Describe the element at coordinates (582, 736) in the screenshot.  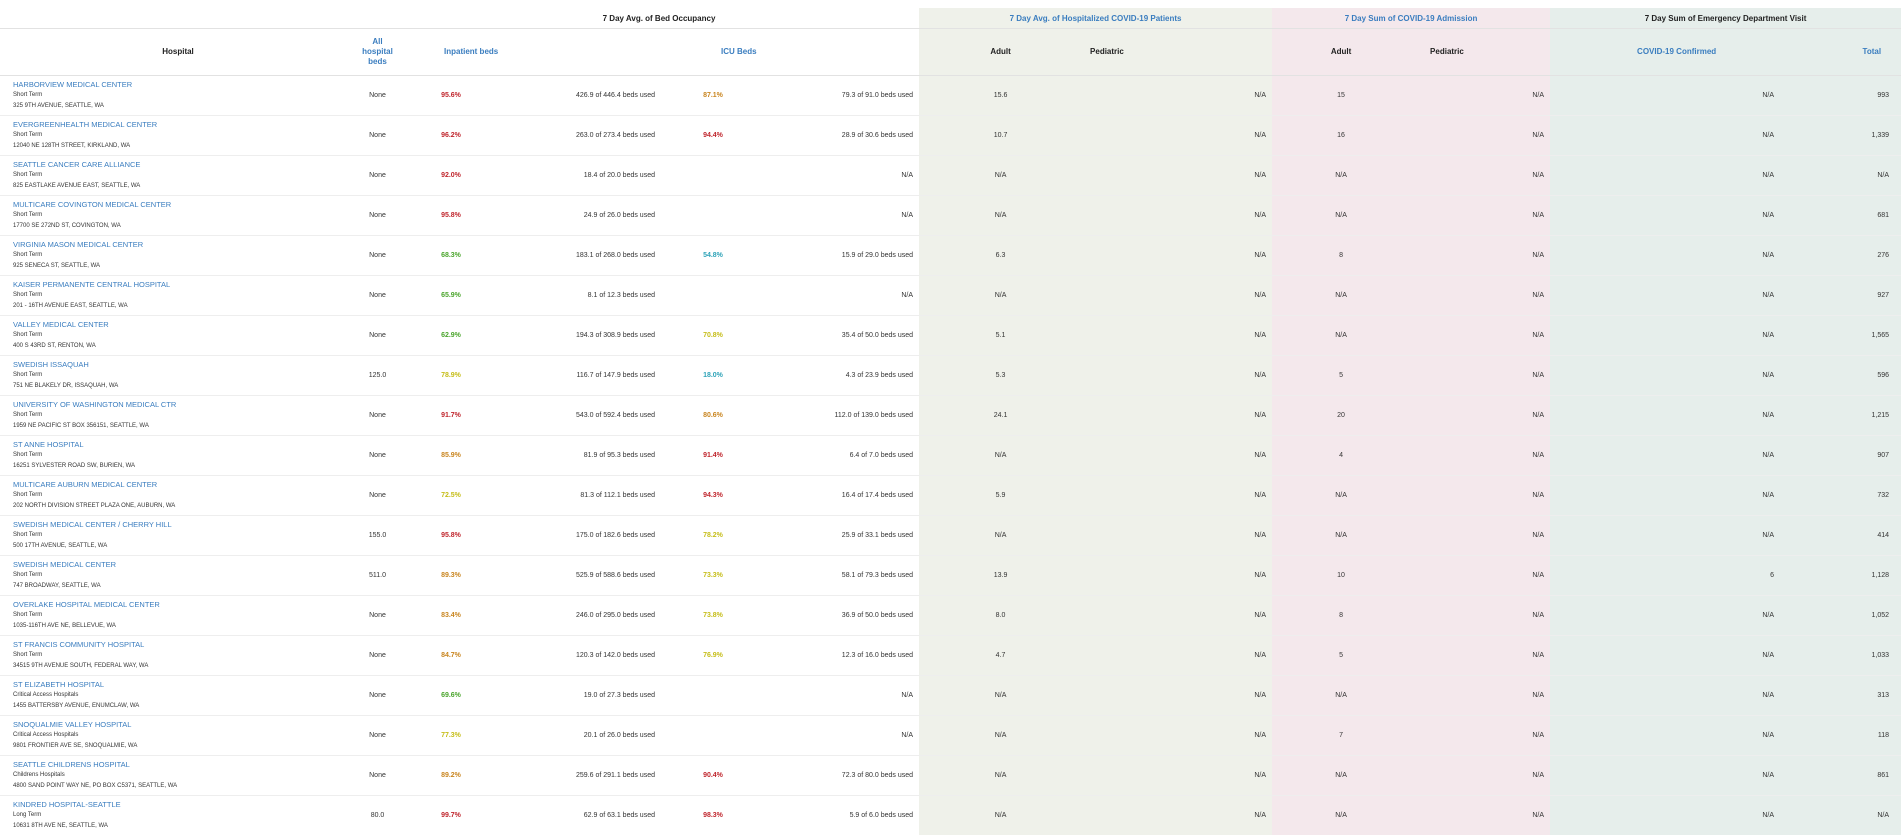
I see `inpatient-beds-used: 20.1 of 26.0 beds used` at that location.